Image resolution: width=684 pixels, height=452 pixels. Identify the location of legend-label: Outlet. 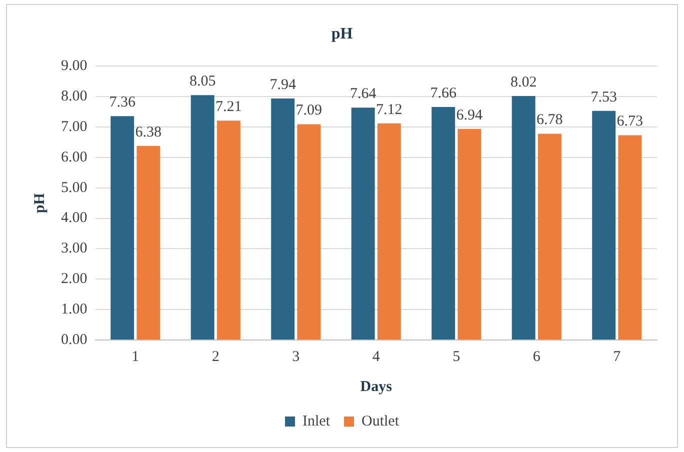
(381, 421).